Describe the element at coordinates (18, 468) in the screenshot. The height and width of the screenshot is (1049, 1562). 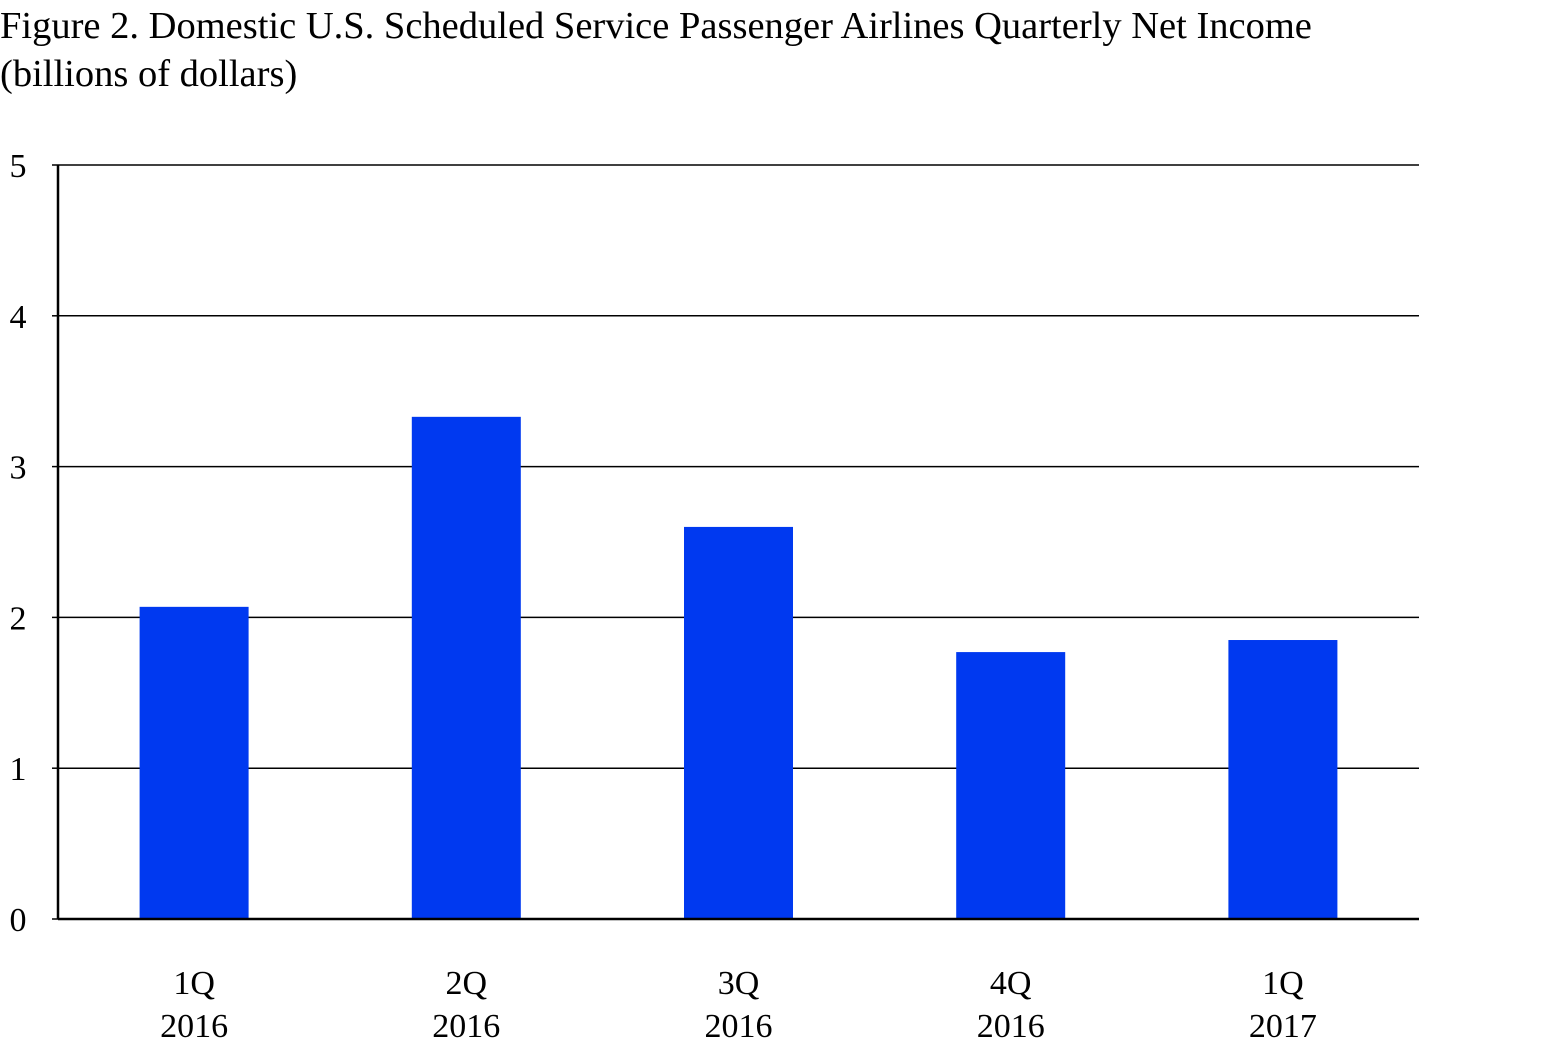
I see `y-tick-label: 3` at that location.